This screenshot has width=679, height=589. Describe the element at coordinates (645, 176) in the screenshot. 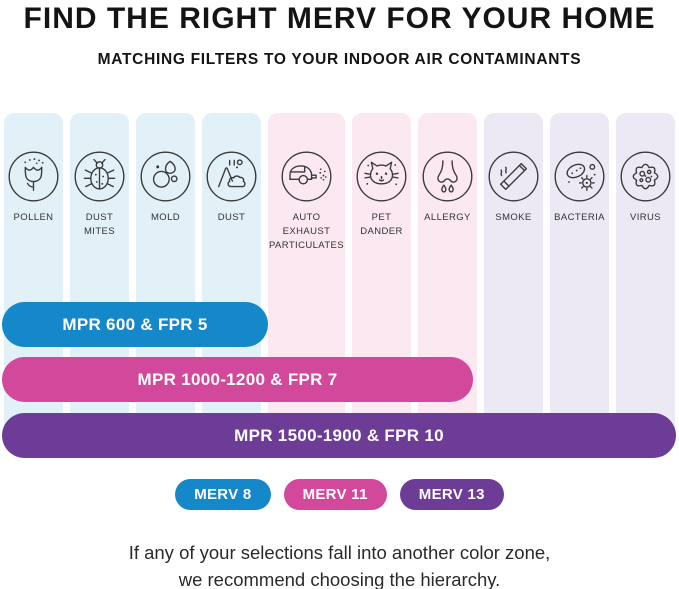

I see `virus-icon` at that location.